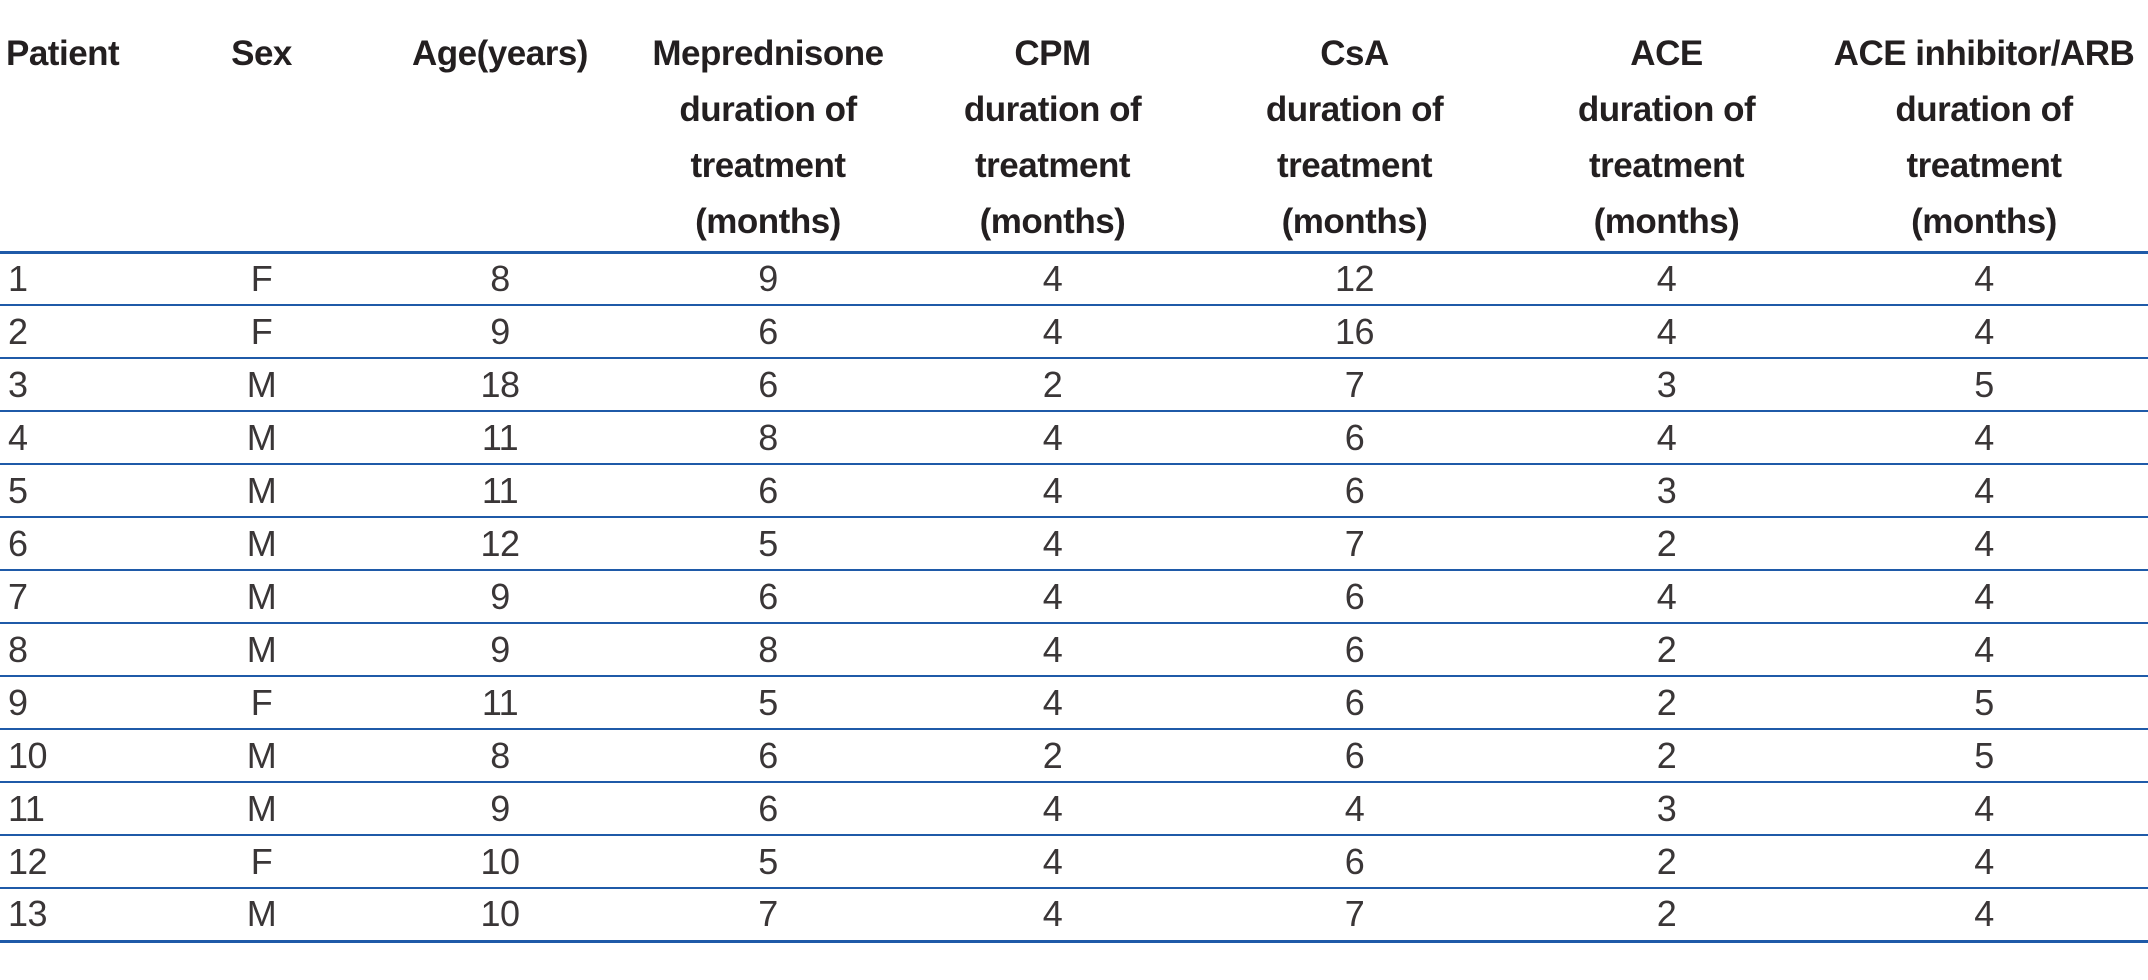 The height and width of the screenshot is (980, 2148). I want to click on cell-patient: 5, so click(75, 491).